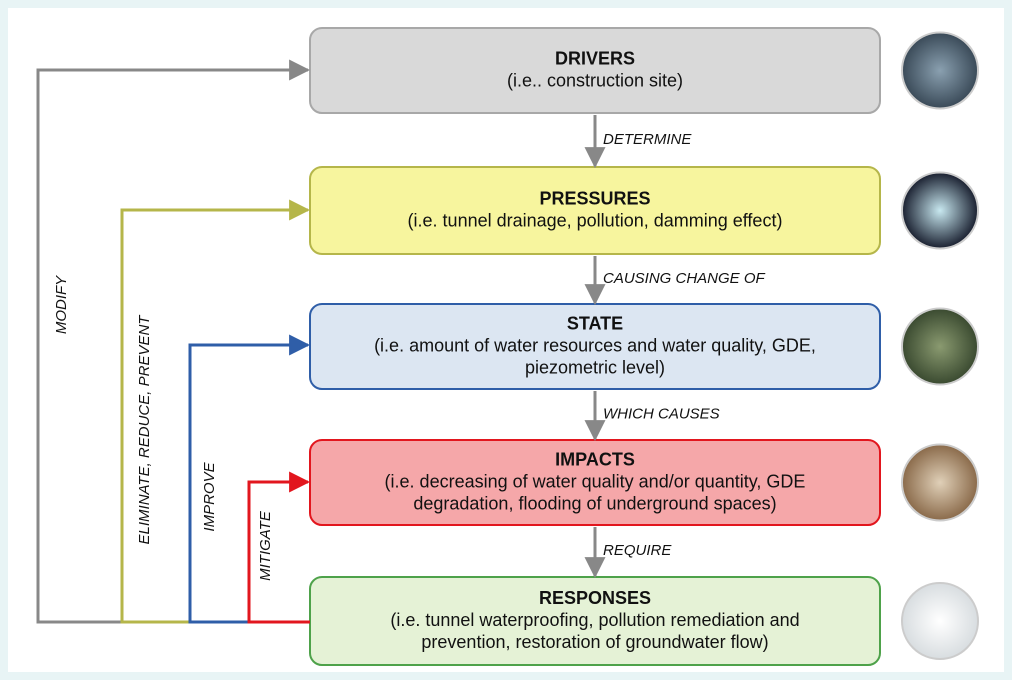 This screenshot has width=1012, height=680. What do you see at coordinates (595, 58) in the screenshot?
I see `node-title: DRIVERS` at bounding box center [595, 58].